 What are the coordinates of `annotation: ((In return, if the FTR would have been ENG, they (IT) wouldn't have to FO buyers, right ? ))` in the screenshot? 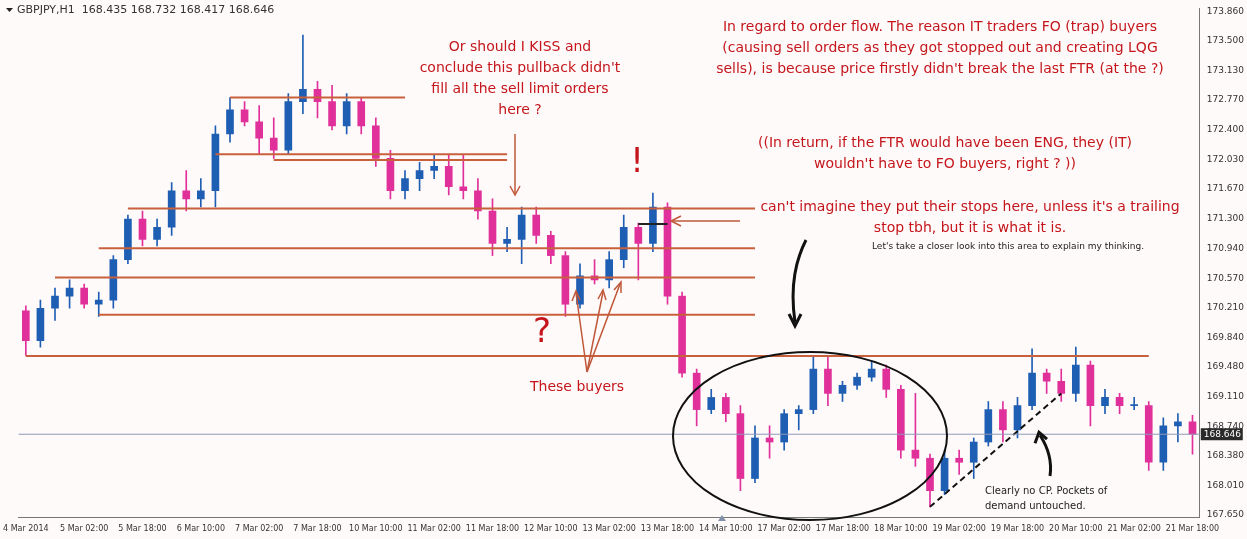 It's located at (945, 153).